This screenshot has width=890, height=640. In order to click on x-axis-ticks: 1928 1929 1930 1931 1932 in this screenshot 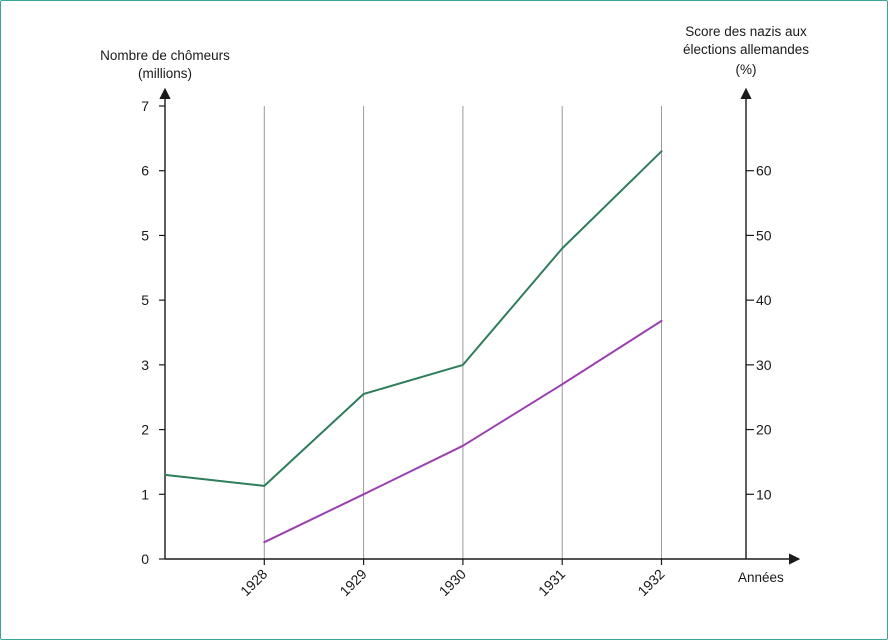, I will do `click(452, 579)`.